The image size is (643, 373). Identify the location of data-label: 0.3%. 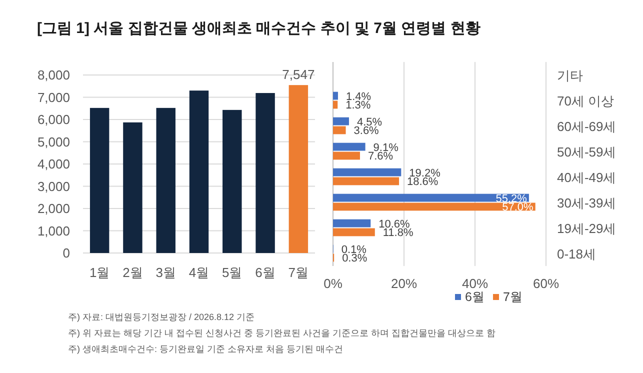
(355, 258).